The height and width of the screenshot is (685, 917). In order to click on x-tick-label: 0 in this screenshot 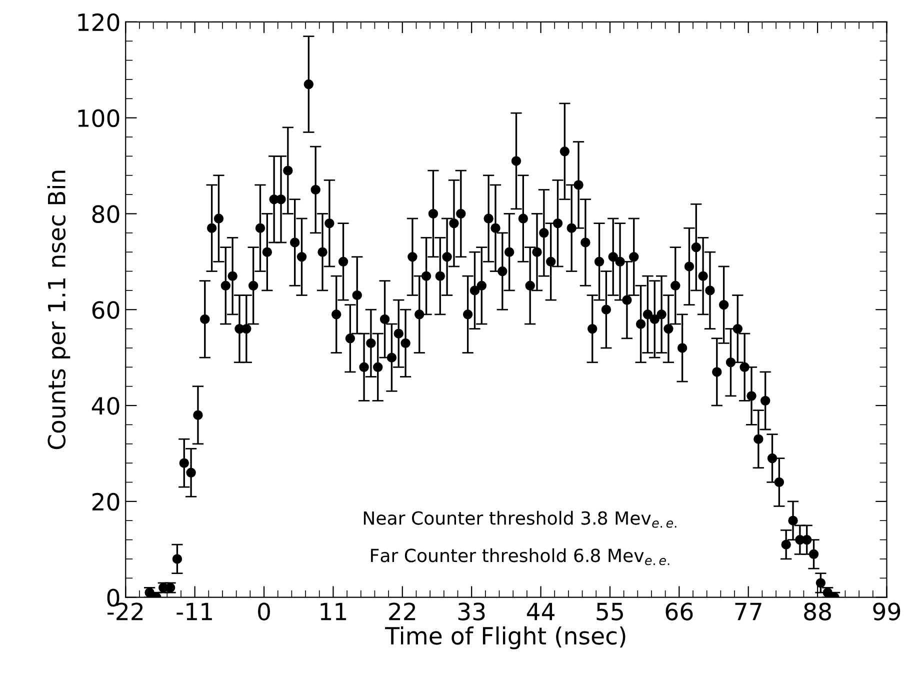, I will do `click(264, 611)`.